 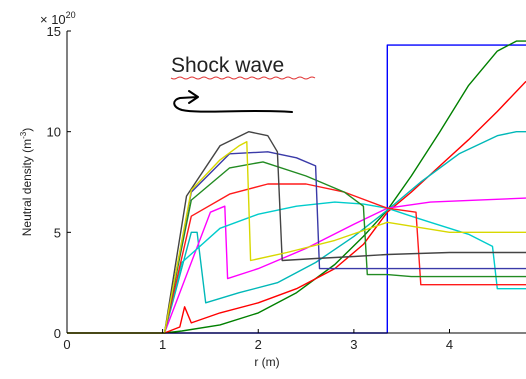 I want to click on y-axis-label-suffix: ), so click(x=27, y=130).